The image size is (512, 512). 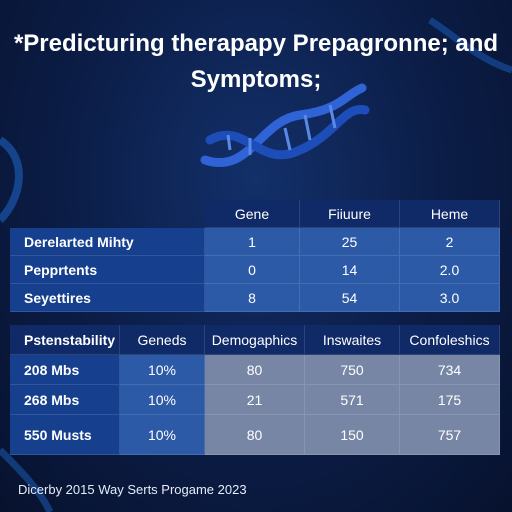 I want to click on table-cell: 750, so click(x=352, y=370).